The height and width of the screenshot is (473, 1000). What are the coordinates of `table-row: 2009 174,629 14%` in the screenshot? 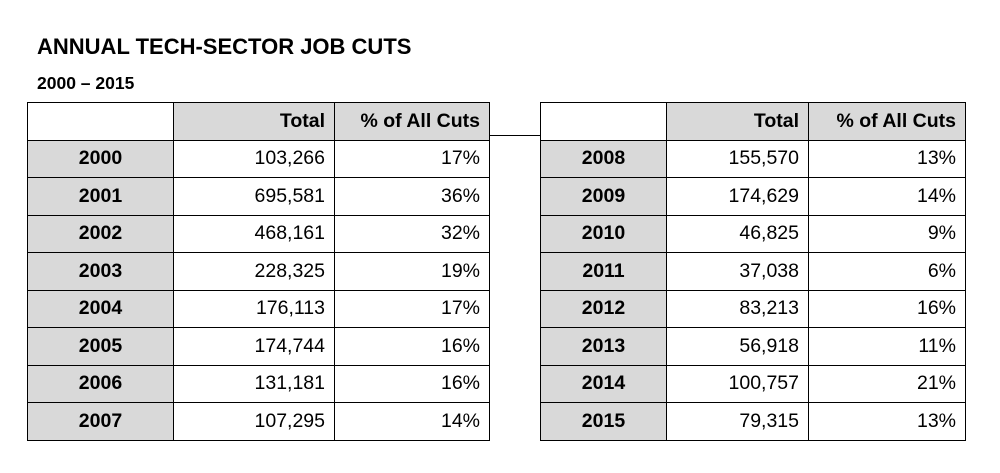 It's located at (753, 196).